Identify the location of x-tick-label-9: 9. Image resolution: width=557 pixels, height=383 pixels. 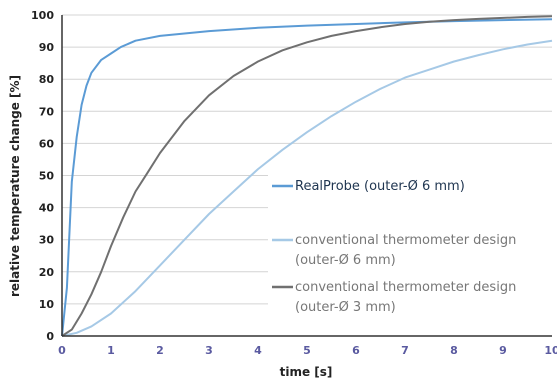
(503, 350).